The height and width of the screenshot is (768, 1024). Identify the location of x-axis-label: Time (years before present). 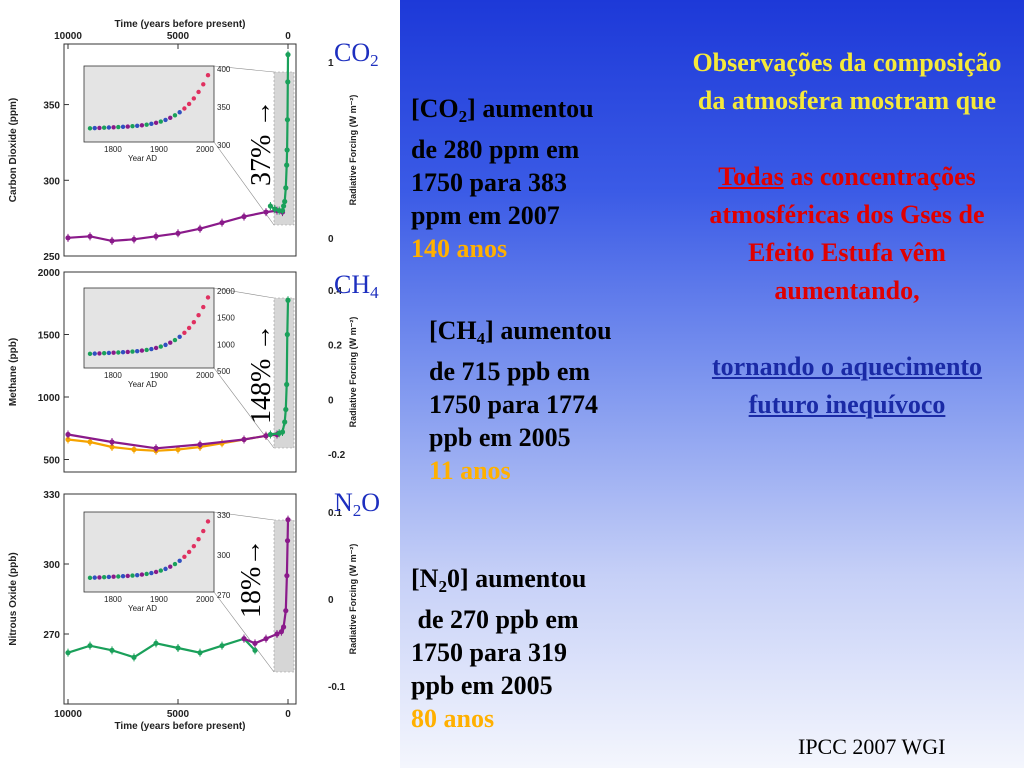
(180, 726).